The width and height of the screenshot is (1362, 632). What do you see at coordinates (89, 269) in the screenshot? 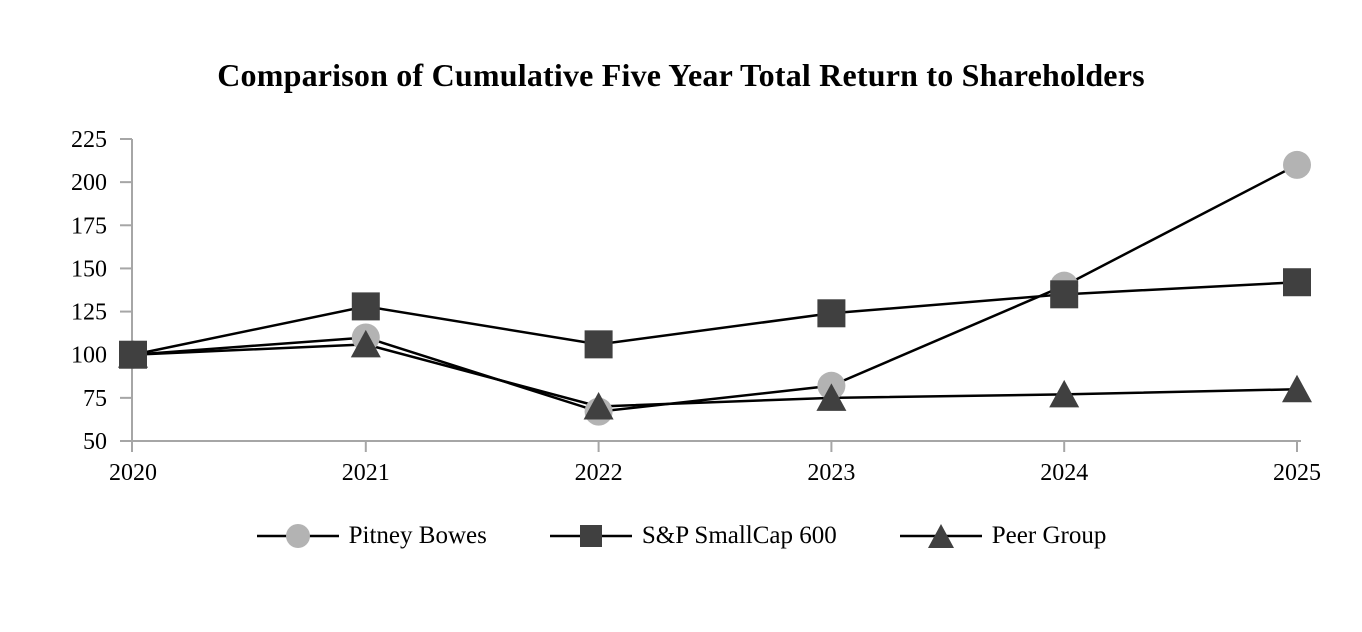
I see `y-tick-label: 150` at bounding box center [89, 269].